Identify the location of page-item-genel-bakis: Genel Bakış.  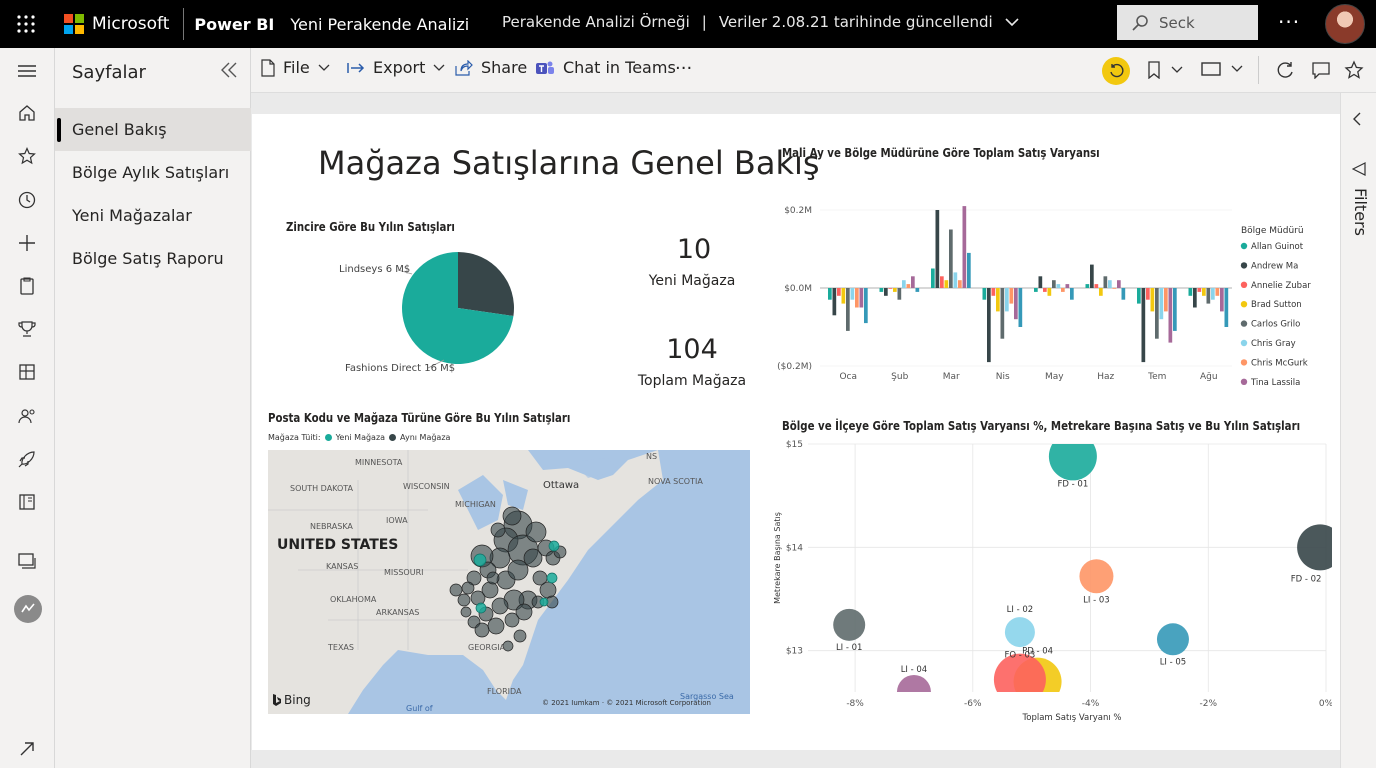
(153, 129).